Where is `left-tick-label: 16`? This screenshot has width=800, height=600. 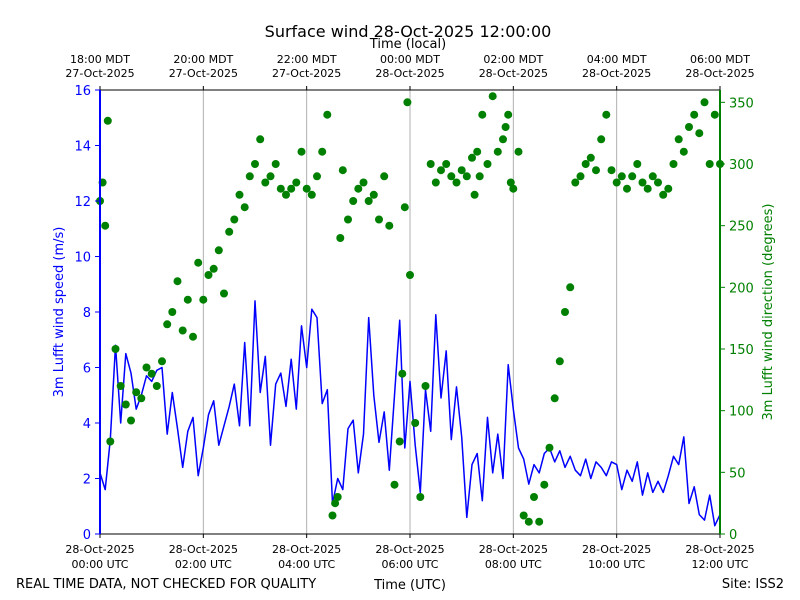
left-tick-label: 16 is located at coordinates (82, 91).